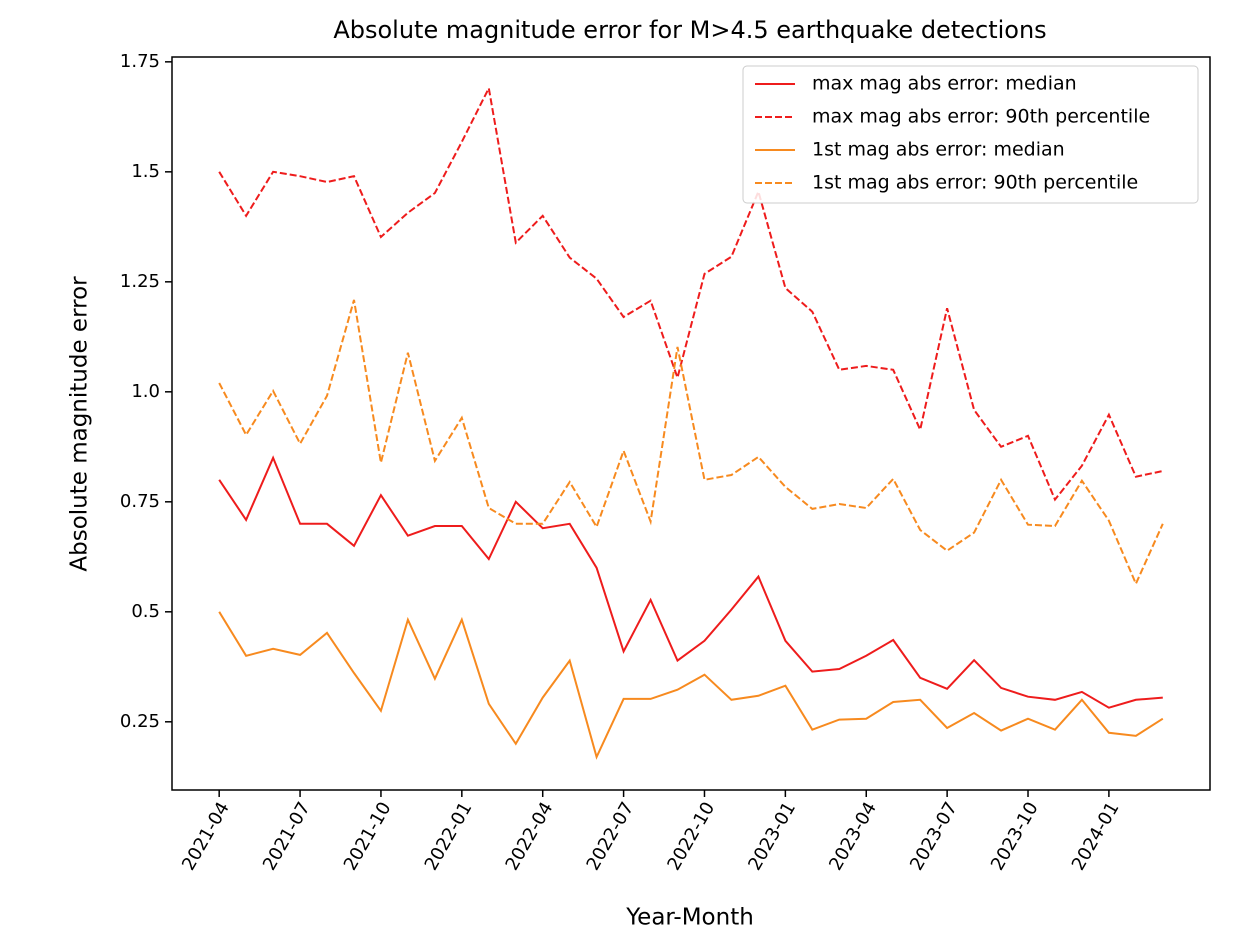 The image size is (1250, 940). Describe the element at coordinates (938, 150) in the screenshot. I see `legend-label: 1st mag abs error: median` at that location.